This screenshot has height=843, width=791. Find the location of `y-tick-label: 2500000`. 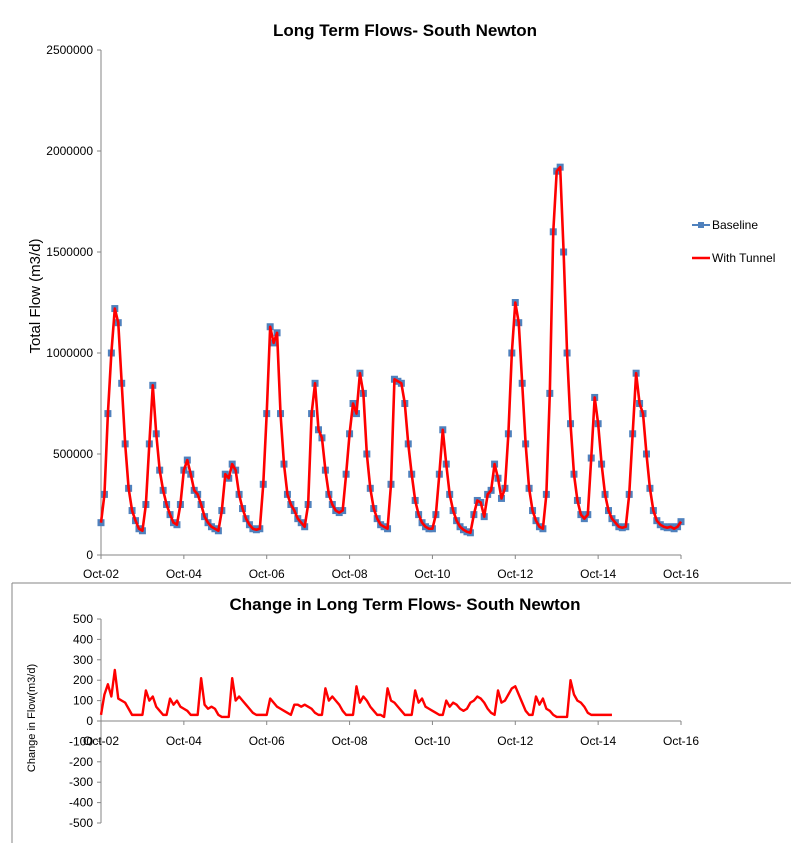

y-tick-label: 2500000 is located at coordinates (69, 50).